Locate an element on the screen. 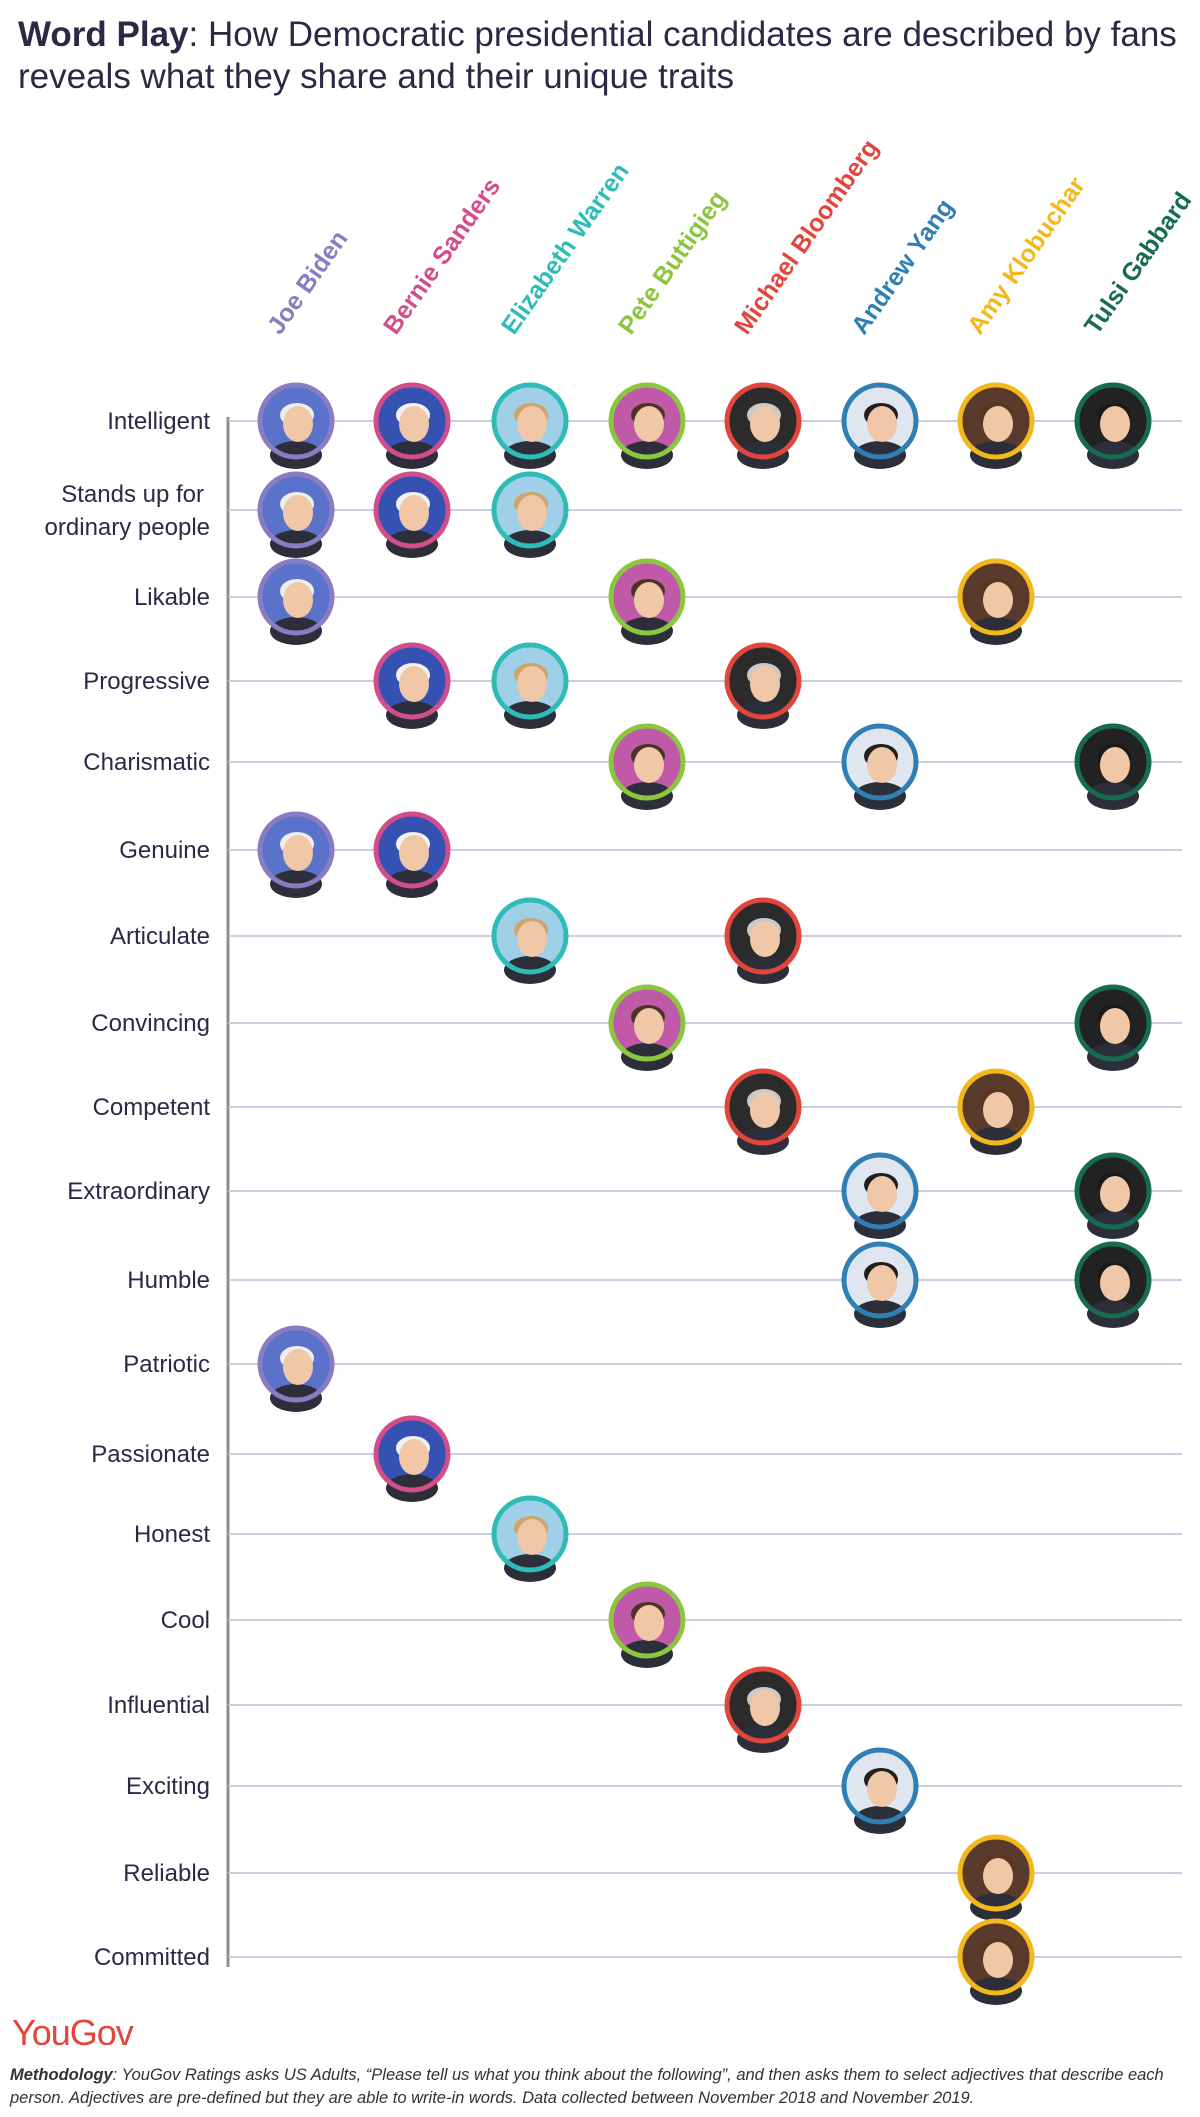 Image resolution: width=1200 pixels, height=2117 pixels. avatar-tulsi-gabbard-charismatic is located at coordinates (1113, 766).